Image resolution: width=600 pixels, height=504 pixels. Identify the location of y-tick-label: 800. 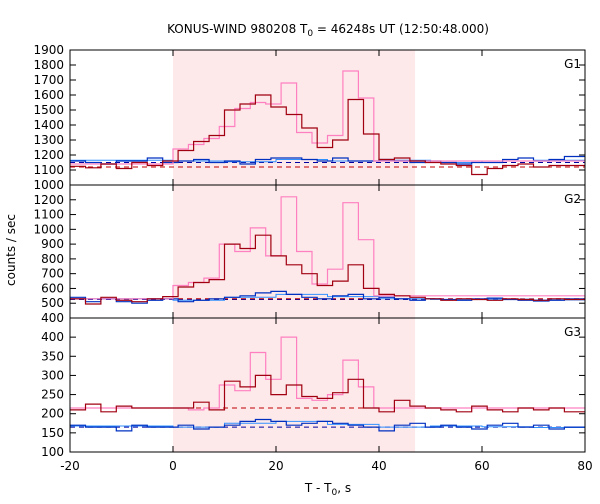
(52, 259).